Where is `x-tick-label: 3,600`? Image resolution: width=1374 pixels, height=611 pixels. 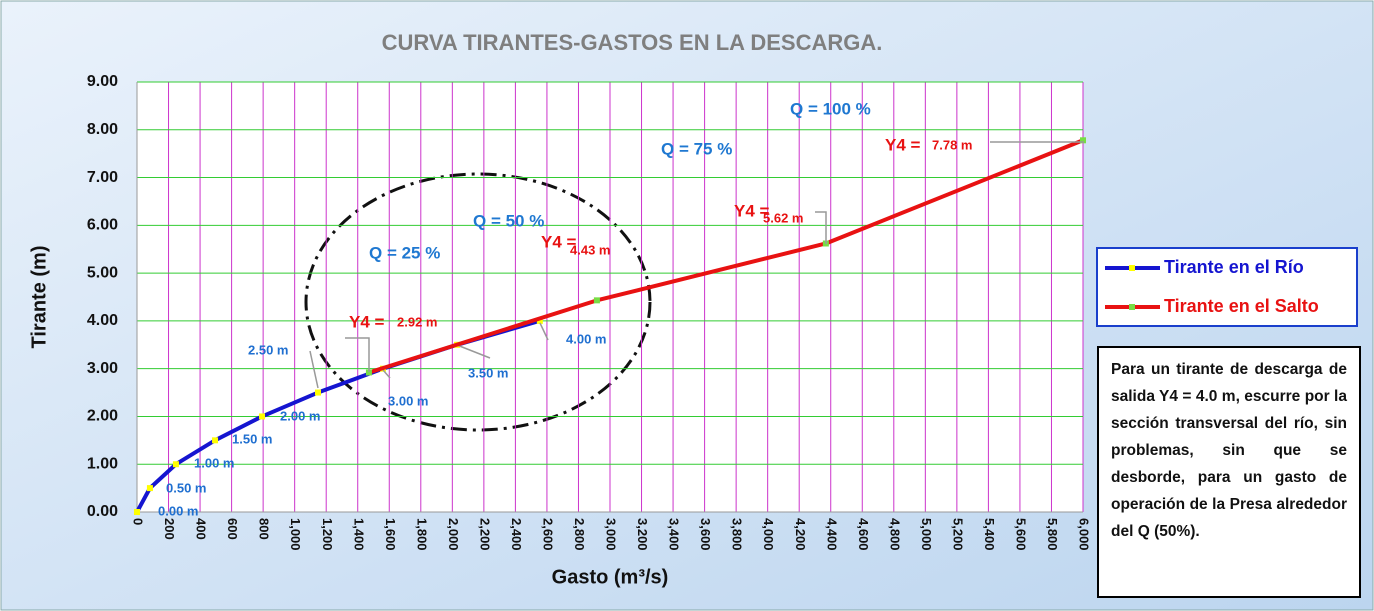
x-tick-label: 3,600 is located at coordinates (705, 534).